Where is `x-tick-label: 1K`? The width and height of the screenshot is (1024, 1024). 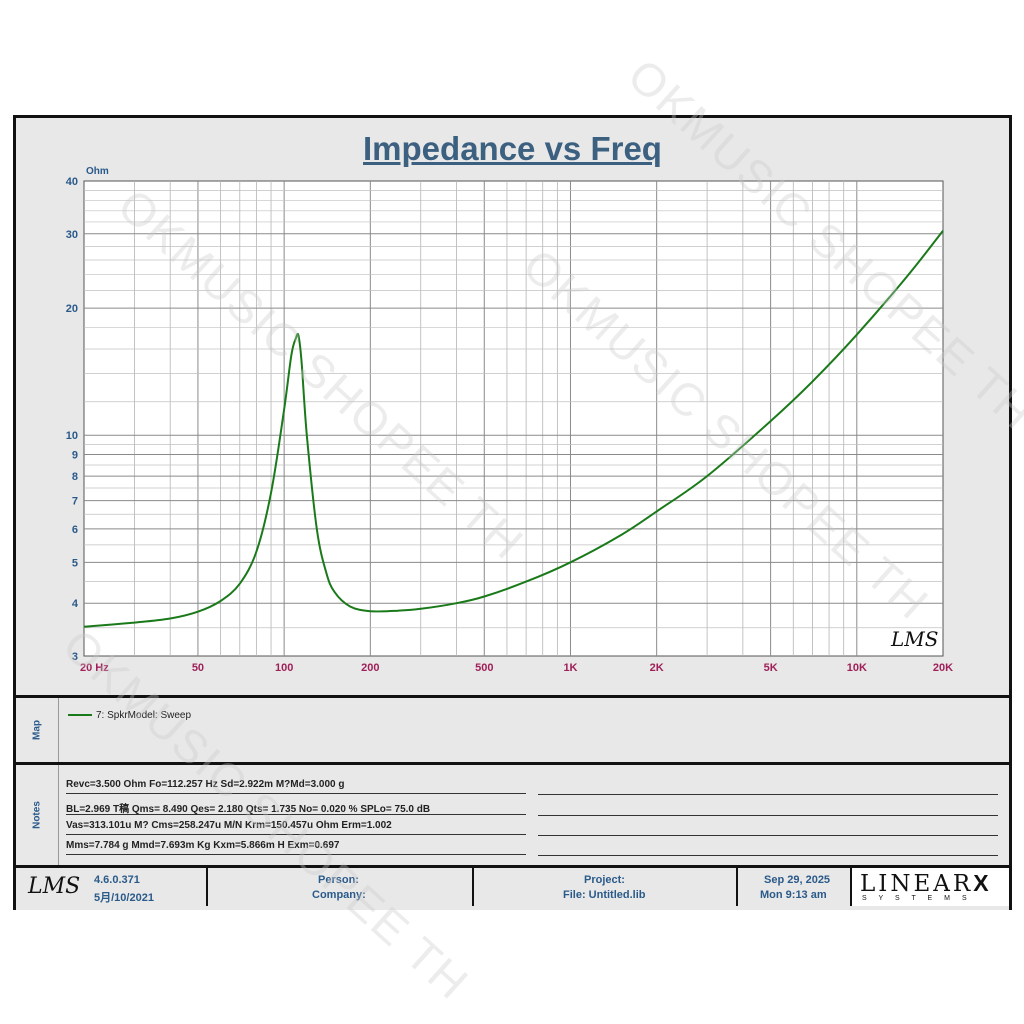 x-tick-label: 1K is located at coordinates (570, 668).